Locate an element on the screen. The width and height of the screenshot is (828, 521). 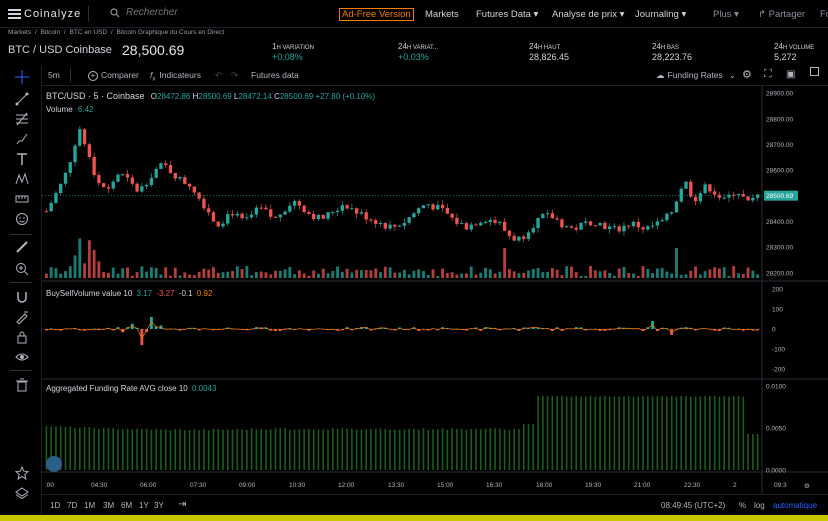
indicators-button: fx Indicateurs is located at coordinates (175, 76).